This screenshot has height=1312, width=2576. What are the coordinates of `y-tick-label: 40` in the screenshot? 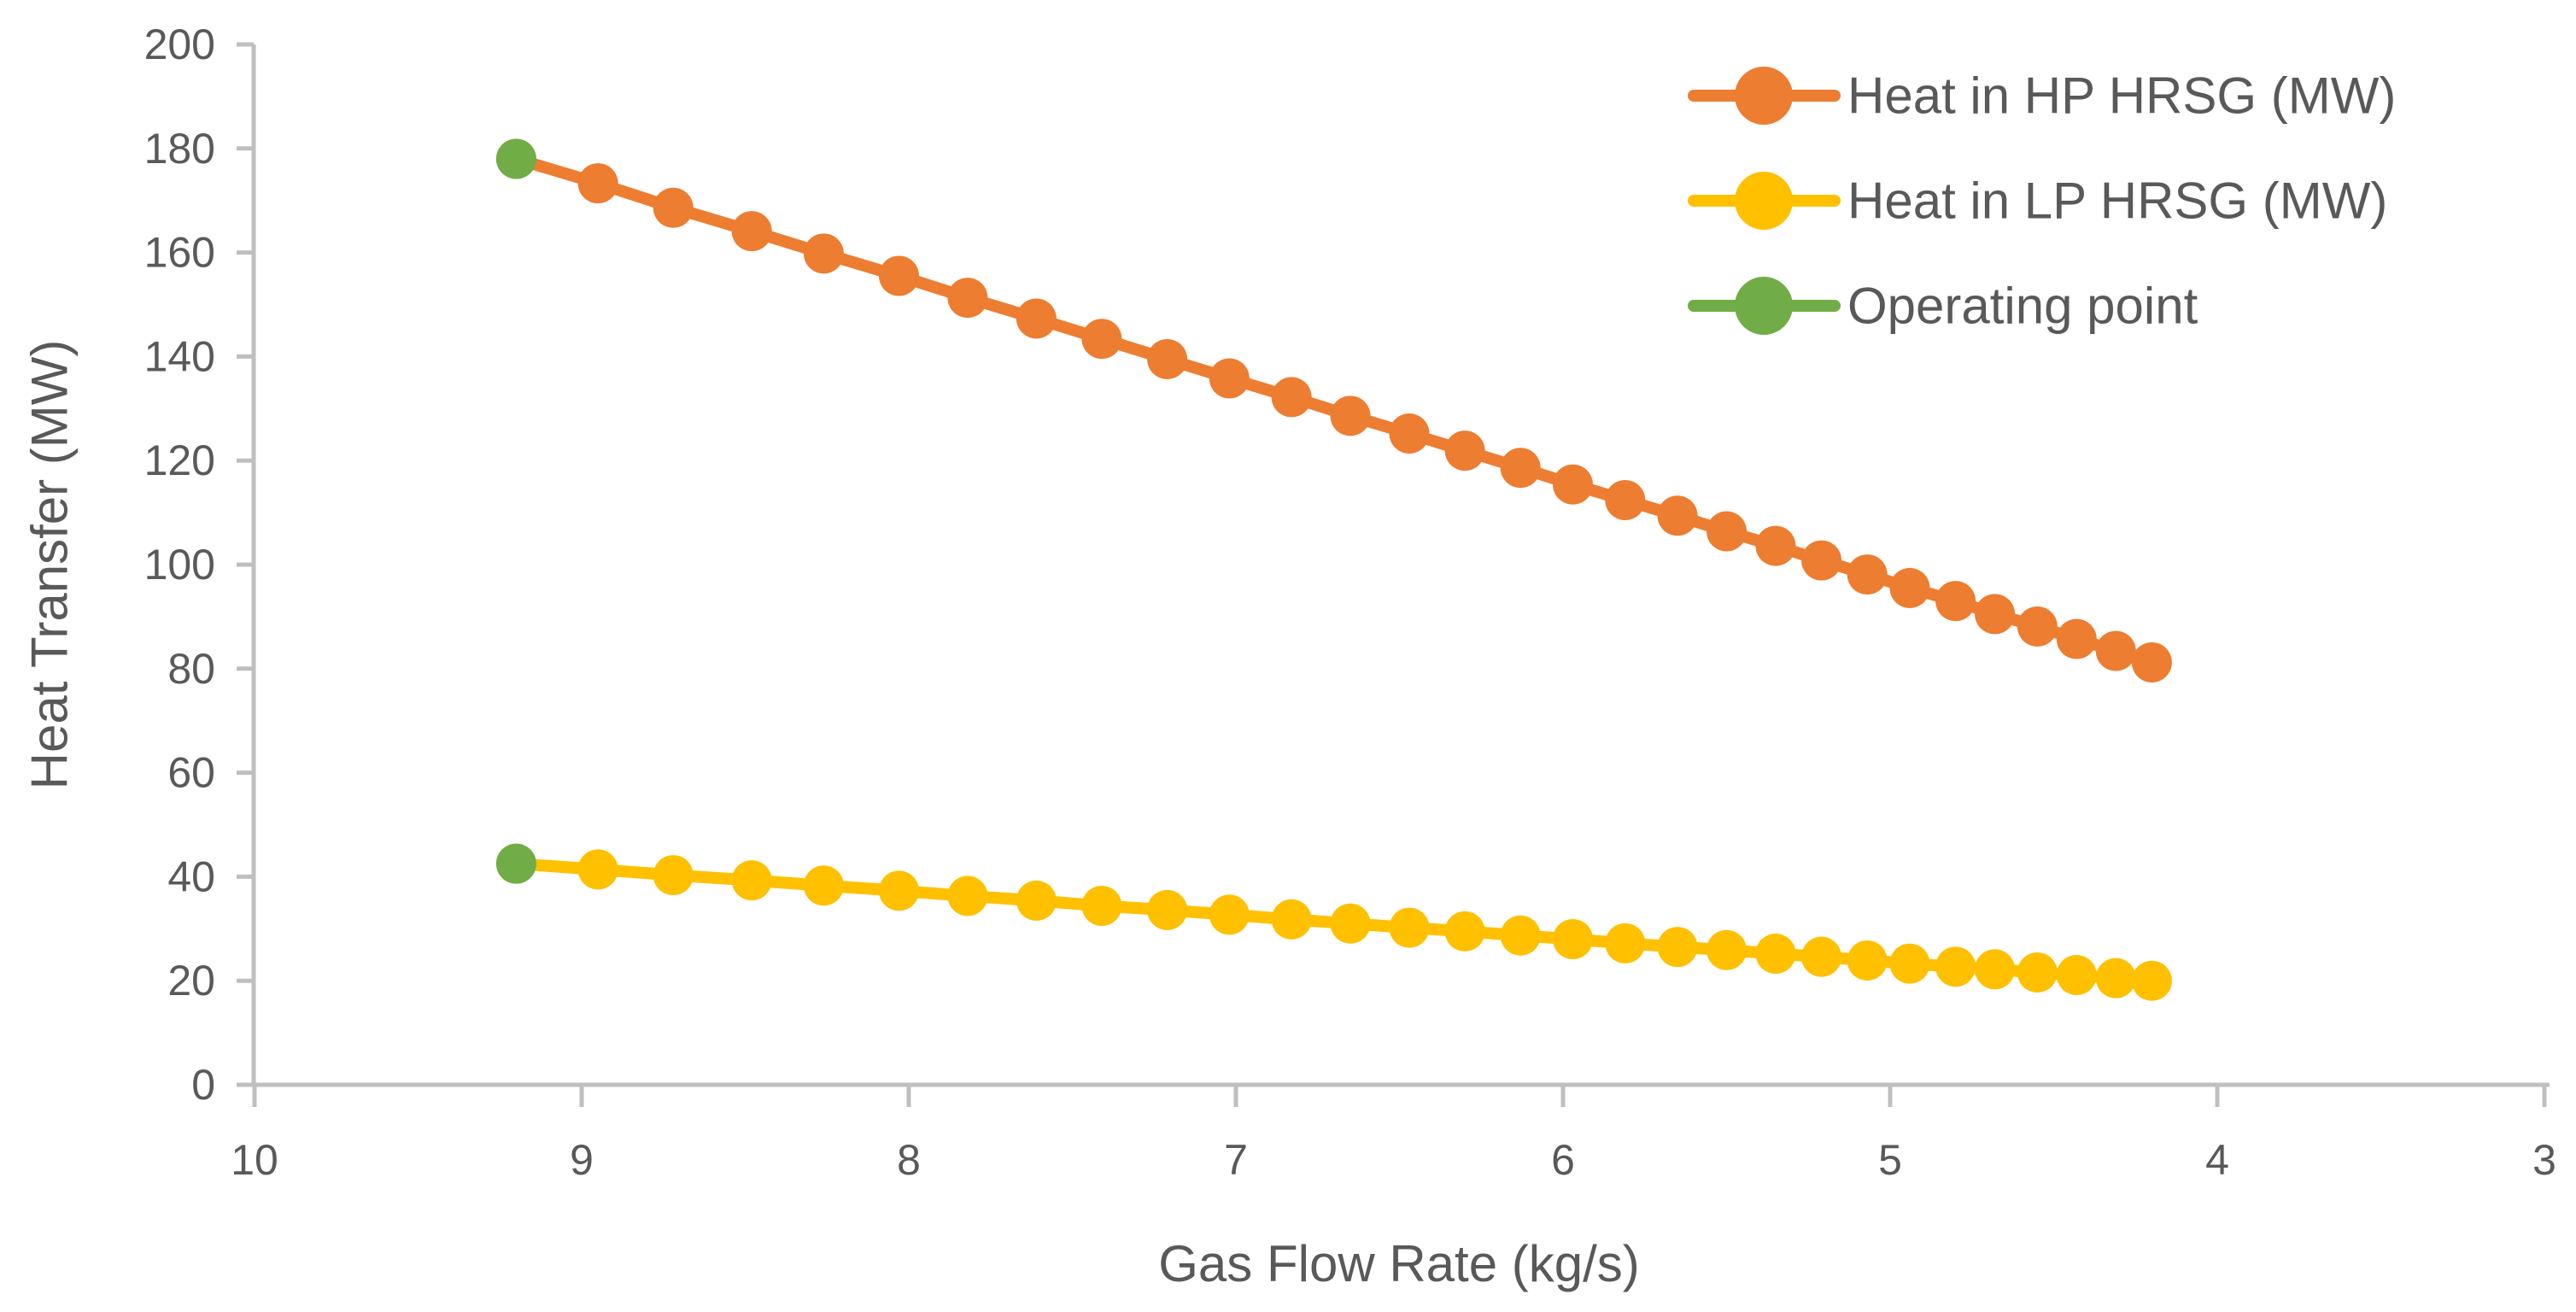 It's located at (191, 876).